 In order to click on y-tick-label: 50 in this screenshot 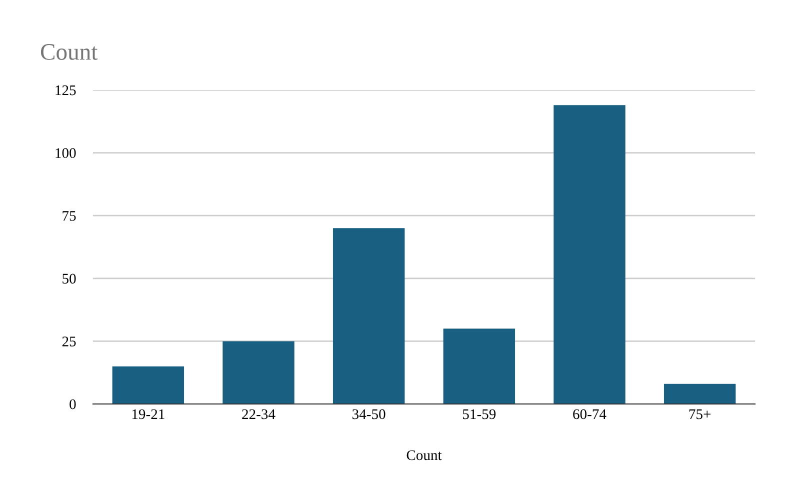, I will do `click(69, 279)`.